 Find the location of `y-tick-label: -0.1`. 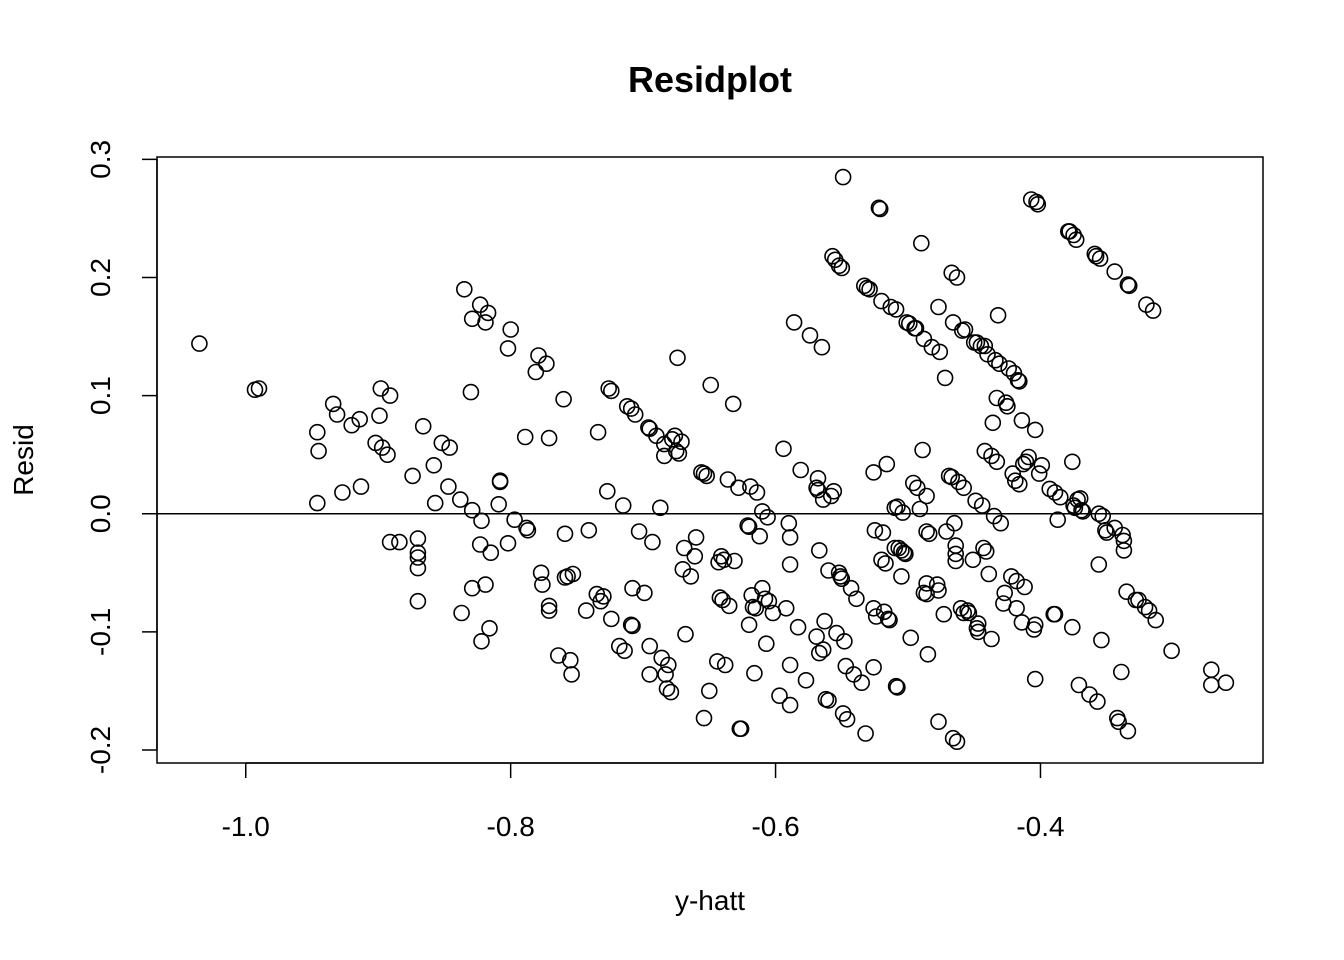

y-tick-label: -0.1 is located at coordinates (100, 632).